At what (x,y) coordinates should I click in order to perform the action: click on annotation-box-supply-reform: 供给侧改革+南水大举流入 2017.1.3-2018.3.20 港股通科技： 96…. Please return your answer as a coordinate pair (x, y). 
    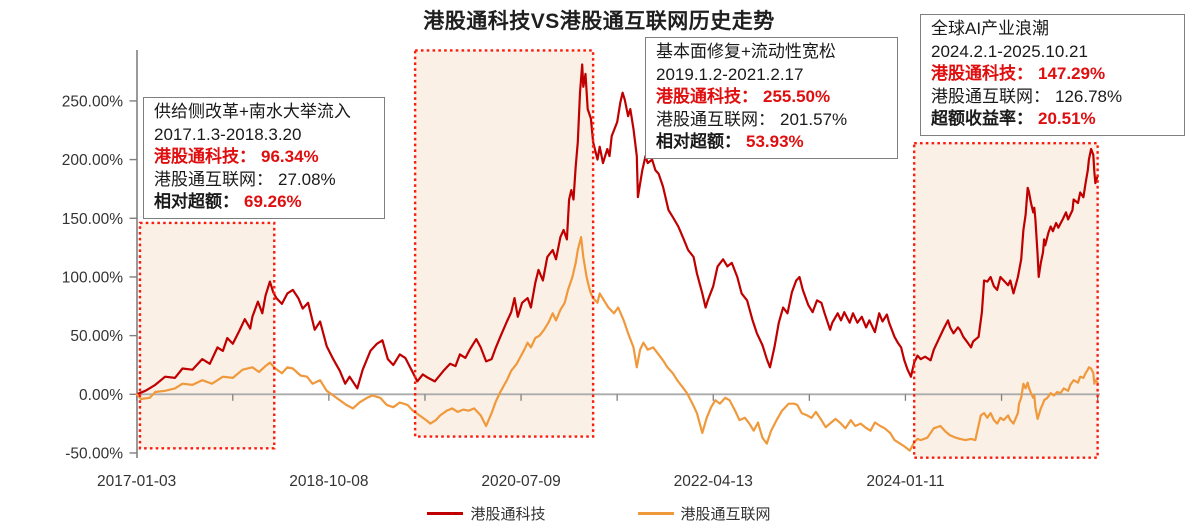
    Looking at the image, I should click on (264, 158).